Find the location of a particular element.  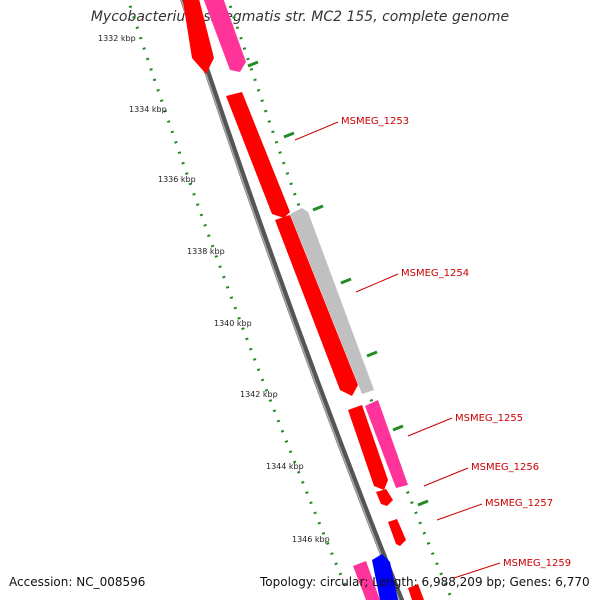

gene-label: MSMEG_1255 is located at coordinates (489, 418).